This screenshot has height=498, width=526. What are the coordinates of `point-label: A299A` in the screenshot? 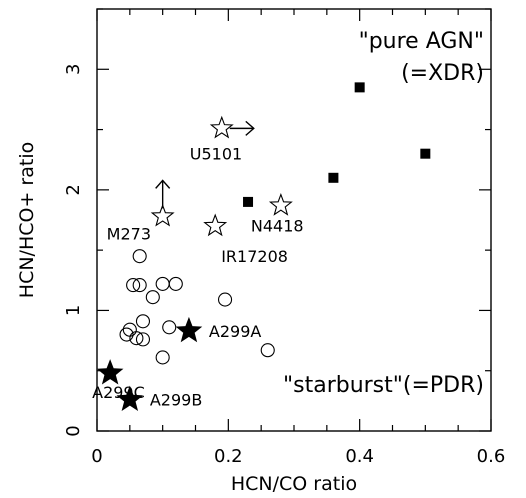 It's located at (235, 331).